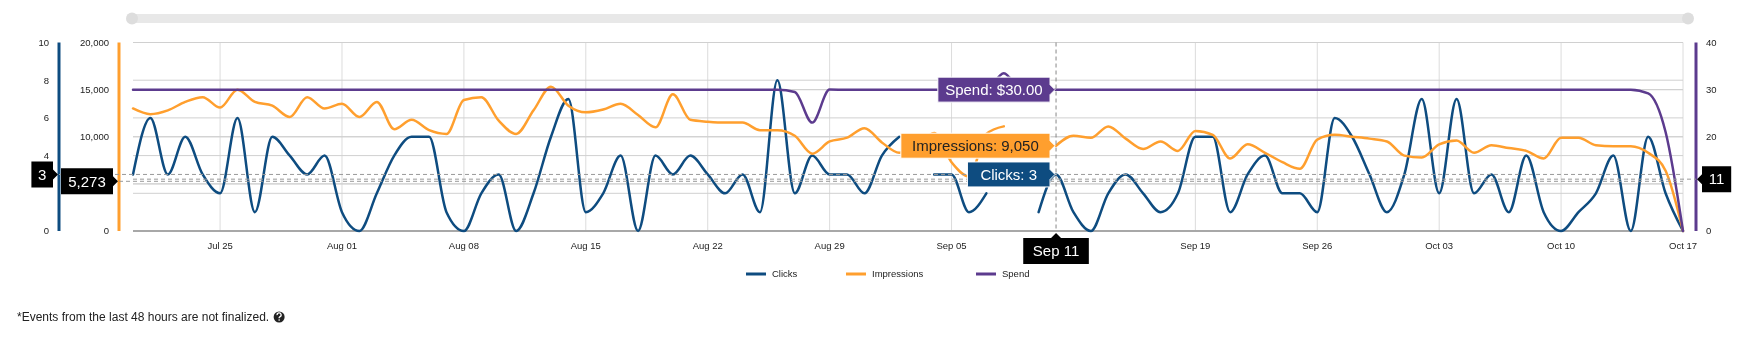  Describe the element at coordinates (46, 231) in the screenshot. I see `y-tick-label: 0` at that location.